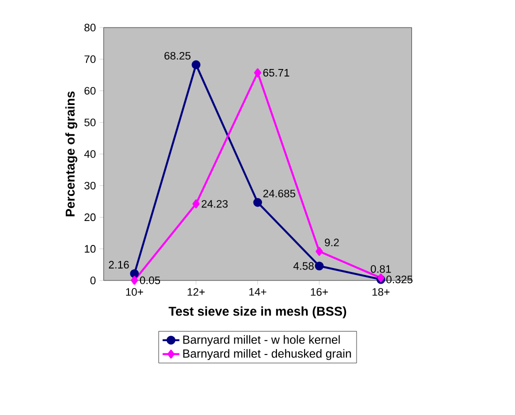  Describe the element at coordinates (90, 248) in the screenshot. I see `y-tick-label: 10` at that location.